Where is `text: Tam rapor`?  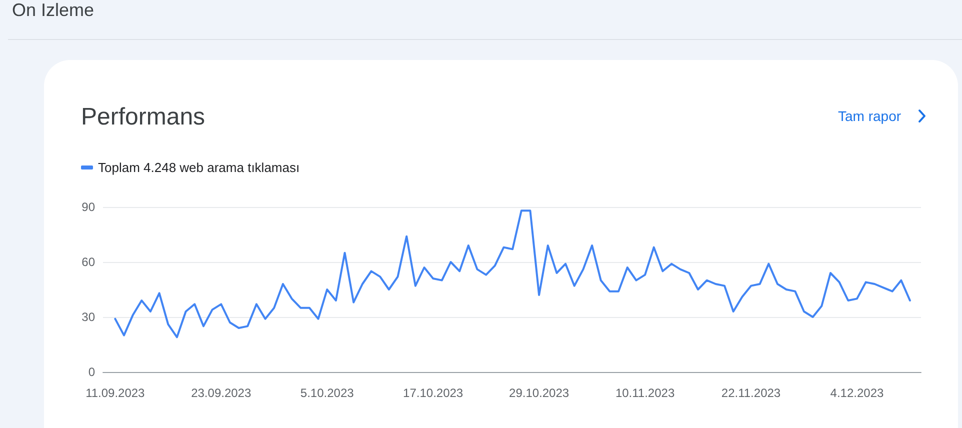 text: Tam rapor is located at coordinates (870, 116).